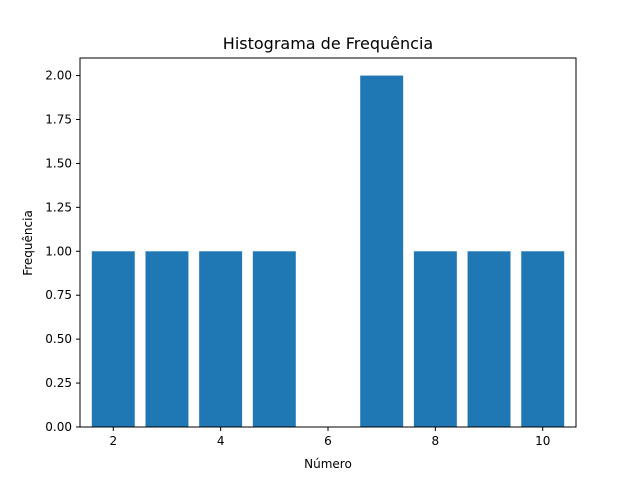  Describe the element at coordinates (58, 383) in the screenshot. I see `y-tick-label: 0.25` at that location.